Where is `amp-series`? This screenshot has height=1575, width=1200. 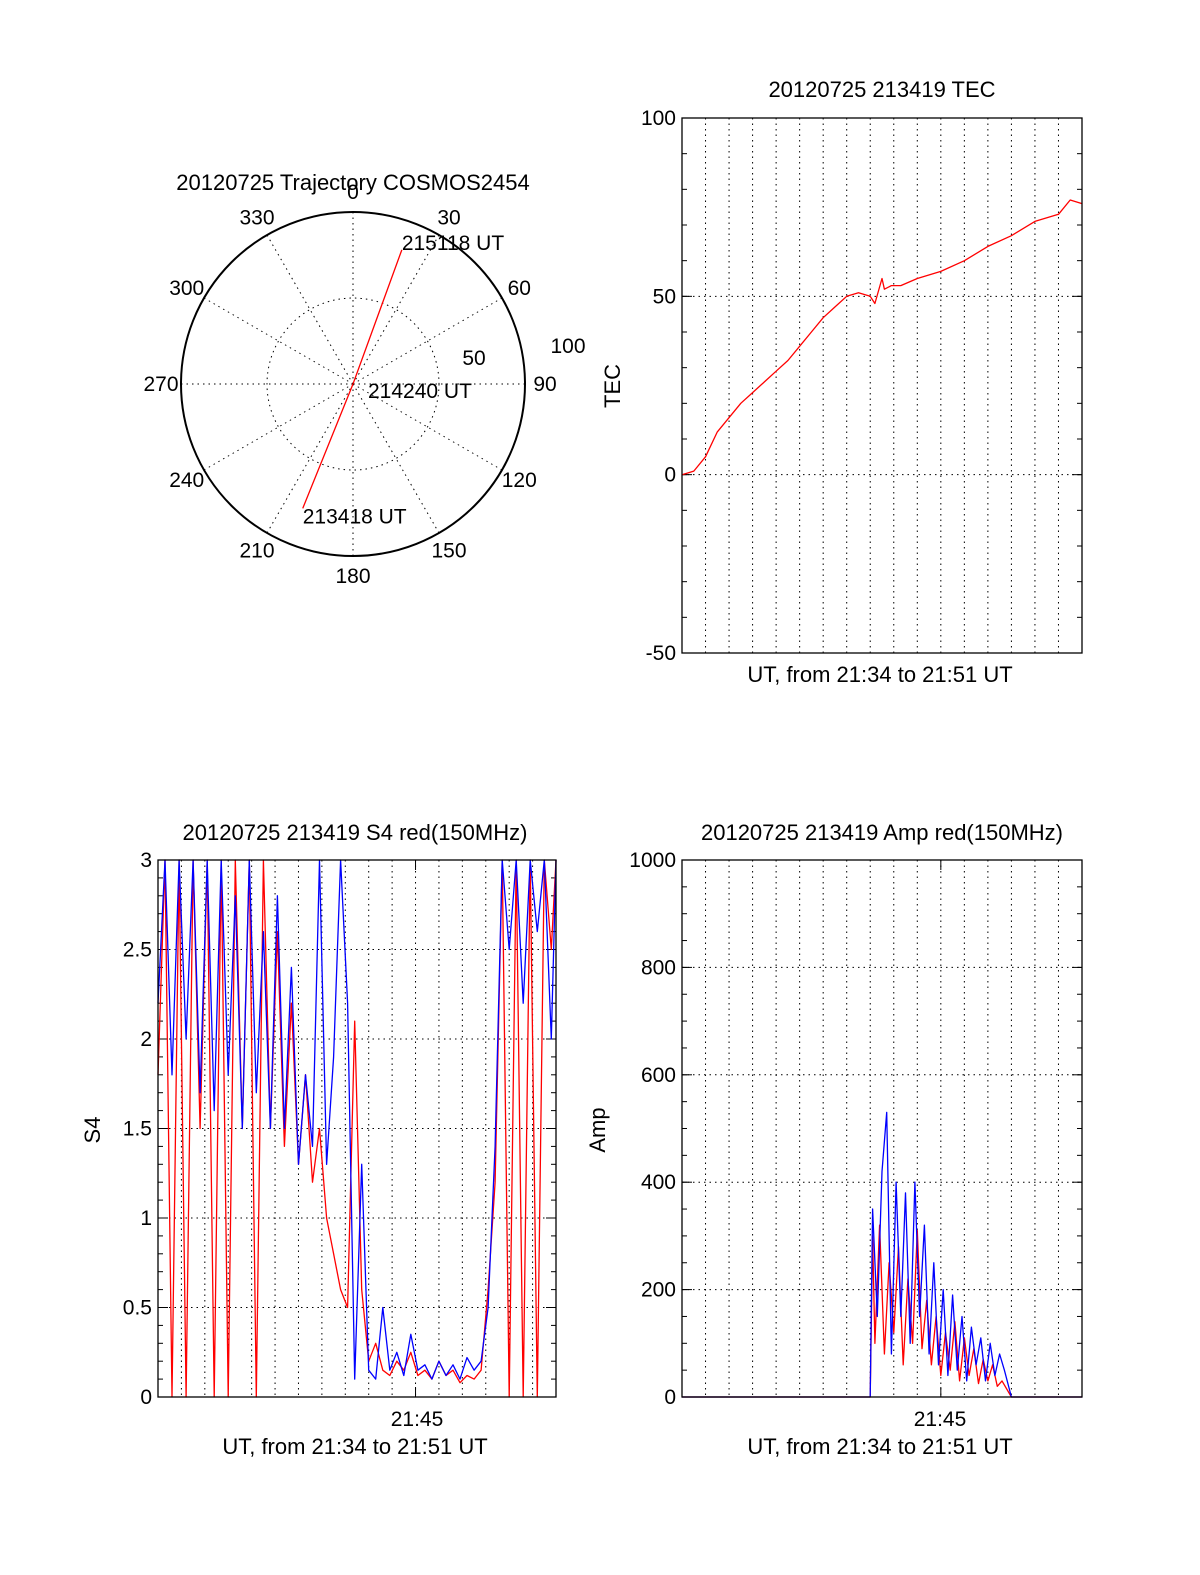
amp-series is located at coordinates (882, 1254).